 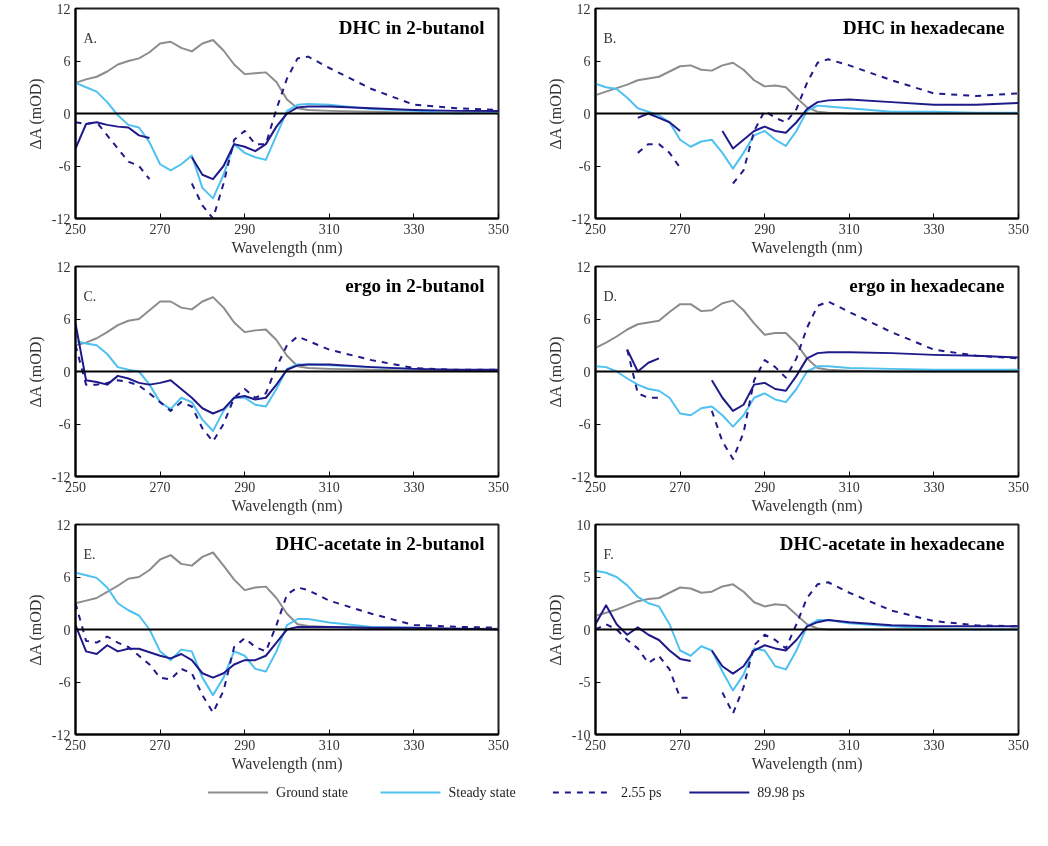 I want to click on chart-title: DHC in 2-butanol, so click(x=411, y=27).